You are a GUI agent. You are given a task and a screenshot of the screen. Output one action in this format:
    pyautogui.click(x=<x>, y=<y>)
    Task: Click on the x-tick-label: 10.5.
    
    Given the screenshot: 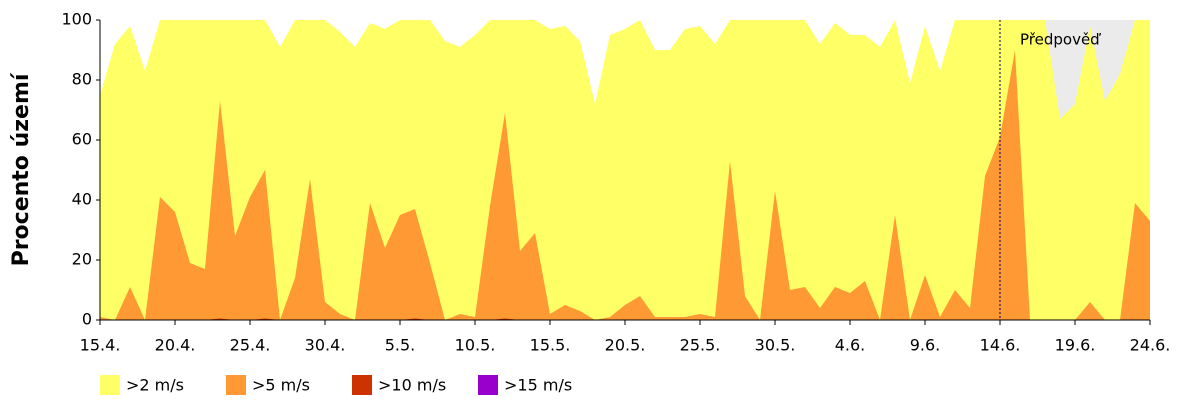 What is the action you would take?
    pyautogui.click(x=475, y=345)
    